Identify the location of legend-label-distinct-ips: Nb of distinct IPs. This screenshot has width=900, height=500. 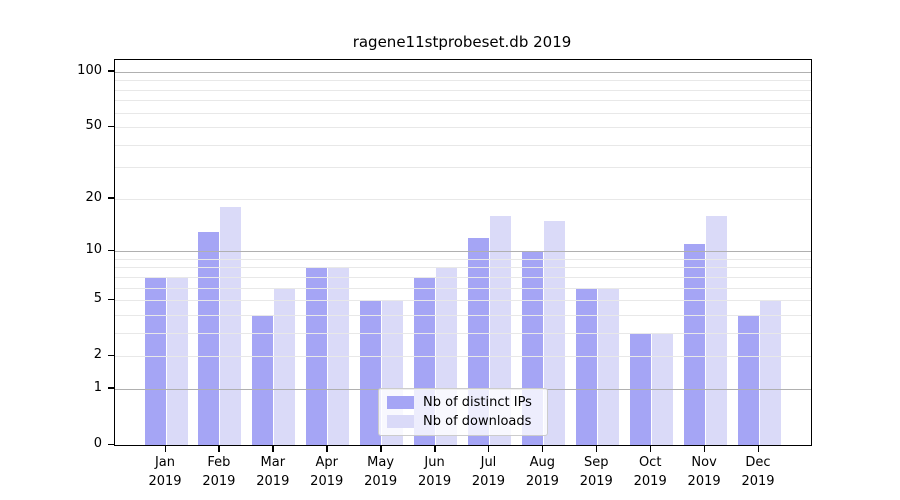
(477, 402).